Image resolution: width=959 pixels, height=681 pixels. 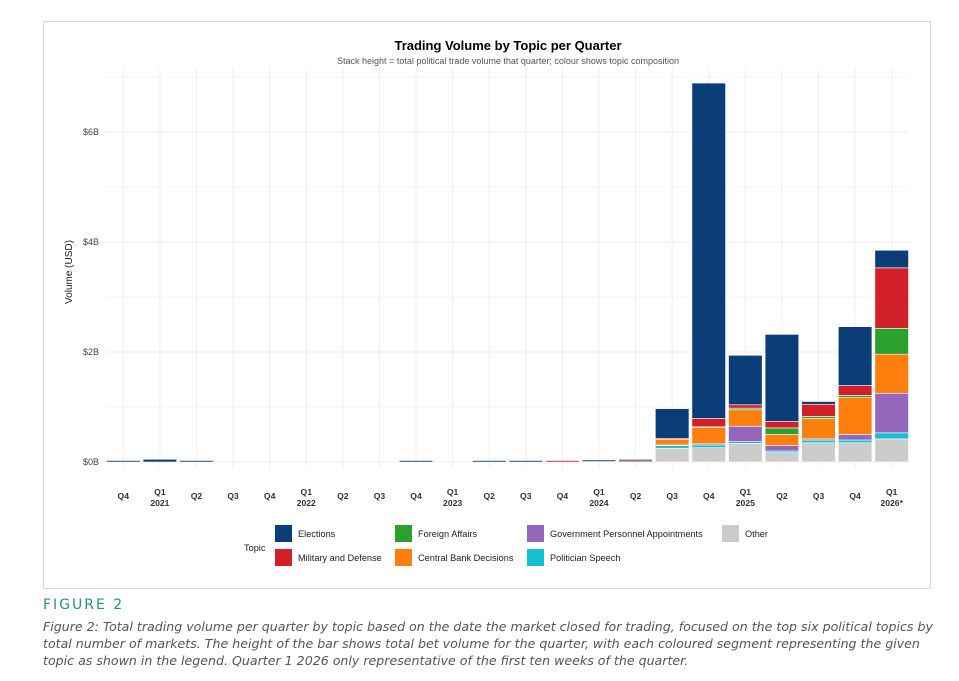 I want to click on chart-title: Trading Volume by Topic per Quarter, so click(x=507, y=45).